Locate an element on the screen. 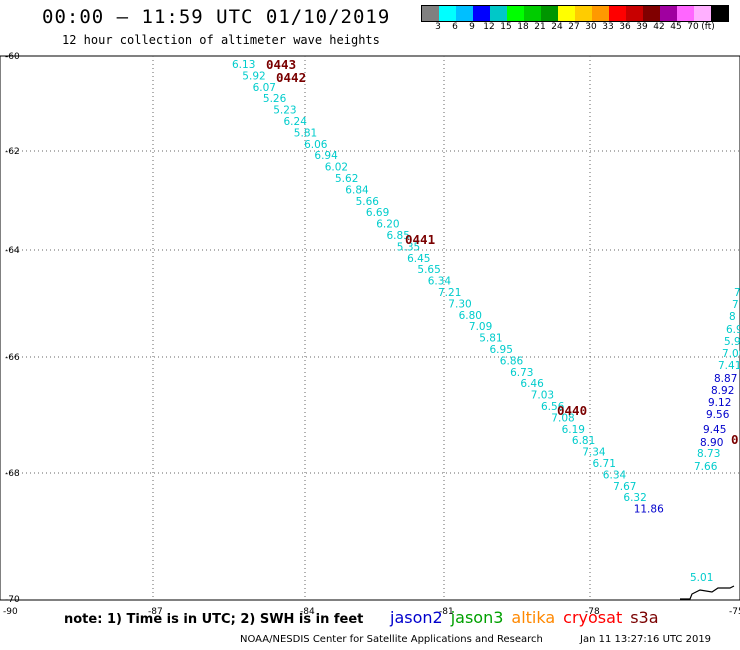 This screenshot has height=650, width=740. swh-observation: 7.00 is located at coordinates (731, 354).